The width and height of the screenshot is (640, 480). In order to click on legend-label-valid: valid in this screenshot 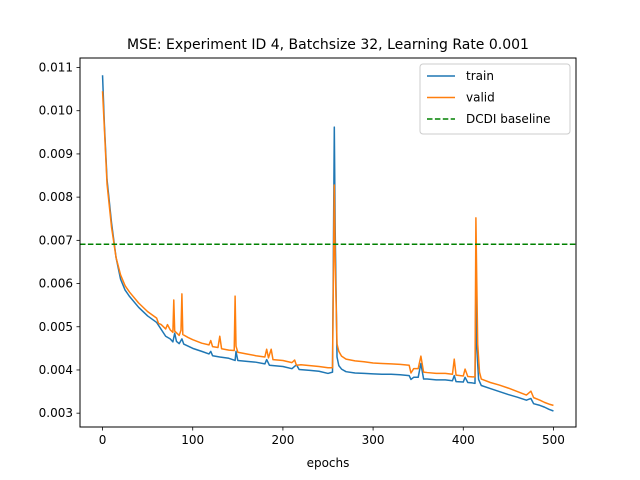, I will do `click(480, 98)`.